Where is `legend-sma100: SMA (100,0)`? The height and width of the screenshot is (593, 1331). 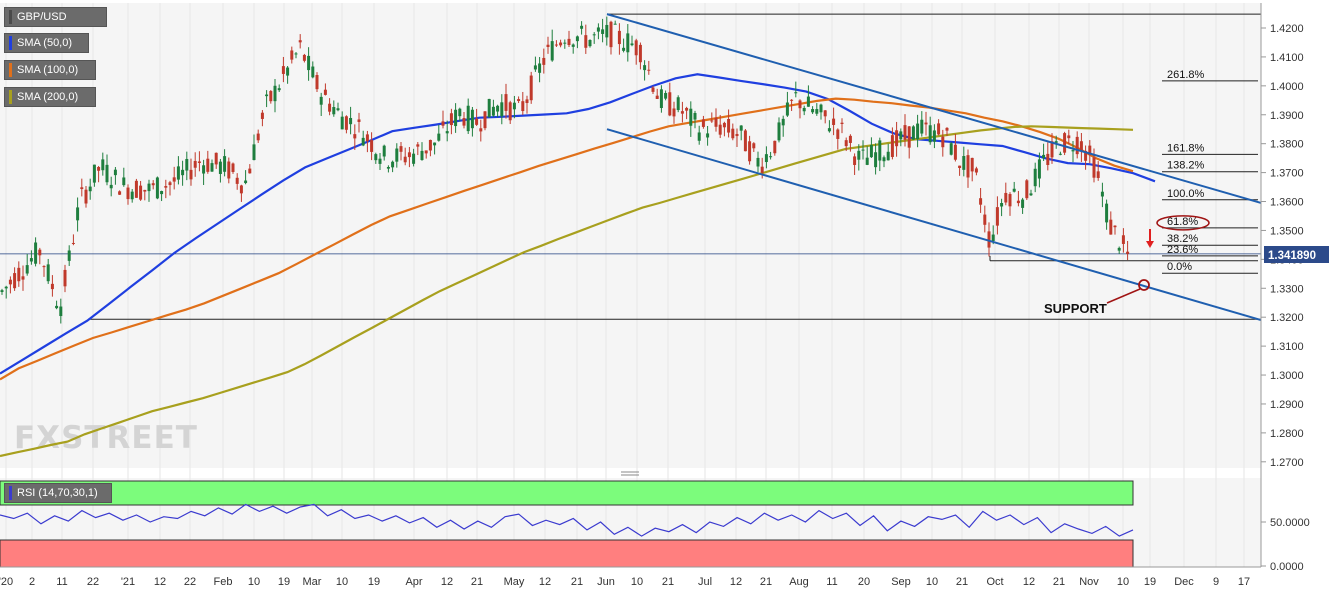 legend-sma100: SMA (100,0) is located at coordinates (50, 70).